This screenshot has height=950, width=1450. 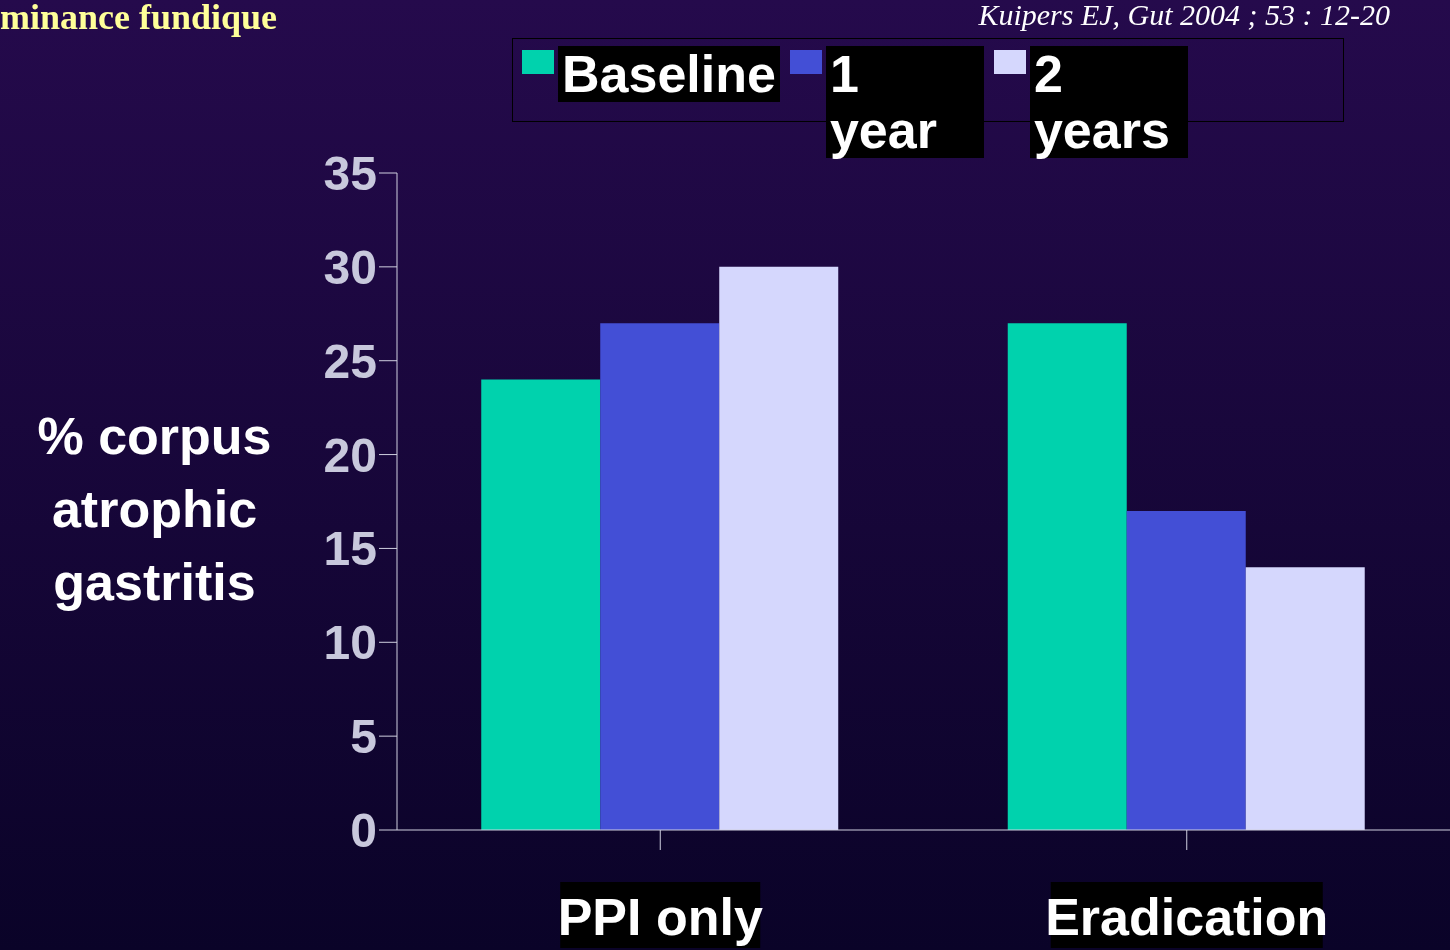 I want to click on y-tick-label: 0, so click(x=363, y=831).